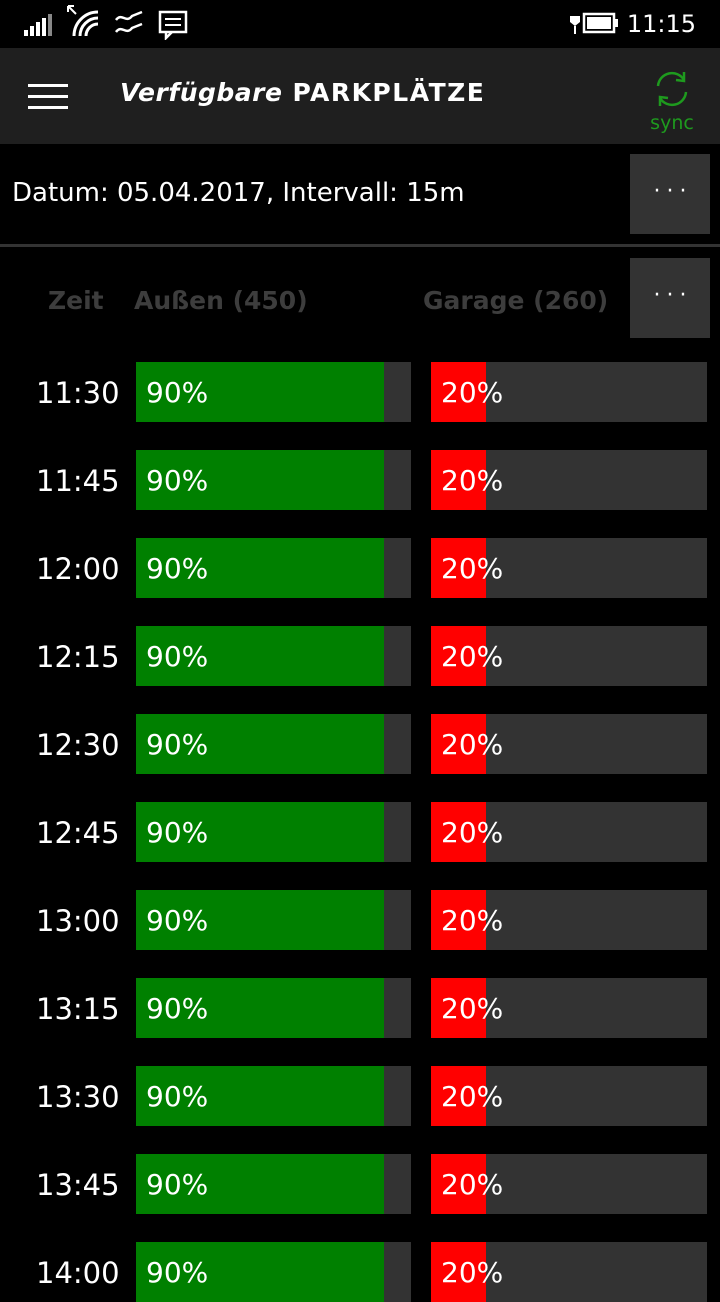 The height and width of the screenshot is (1302, 720). What do you see at coordinates (38, 25) in the screenshot?
I see `signal-icon` at bounding box center [38, 25].